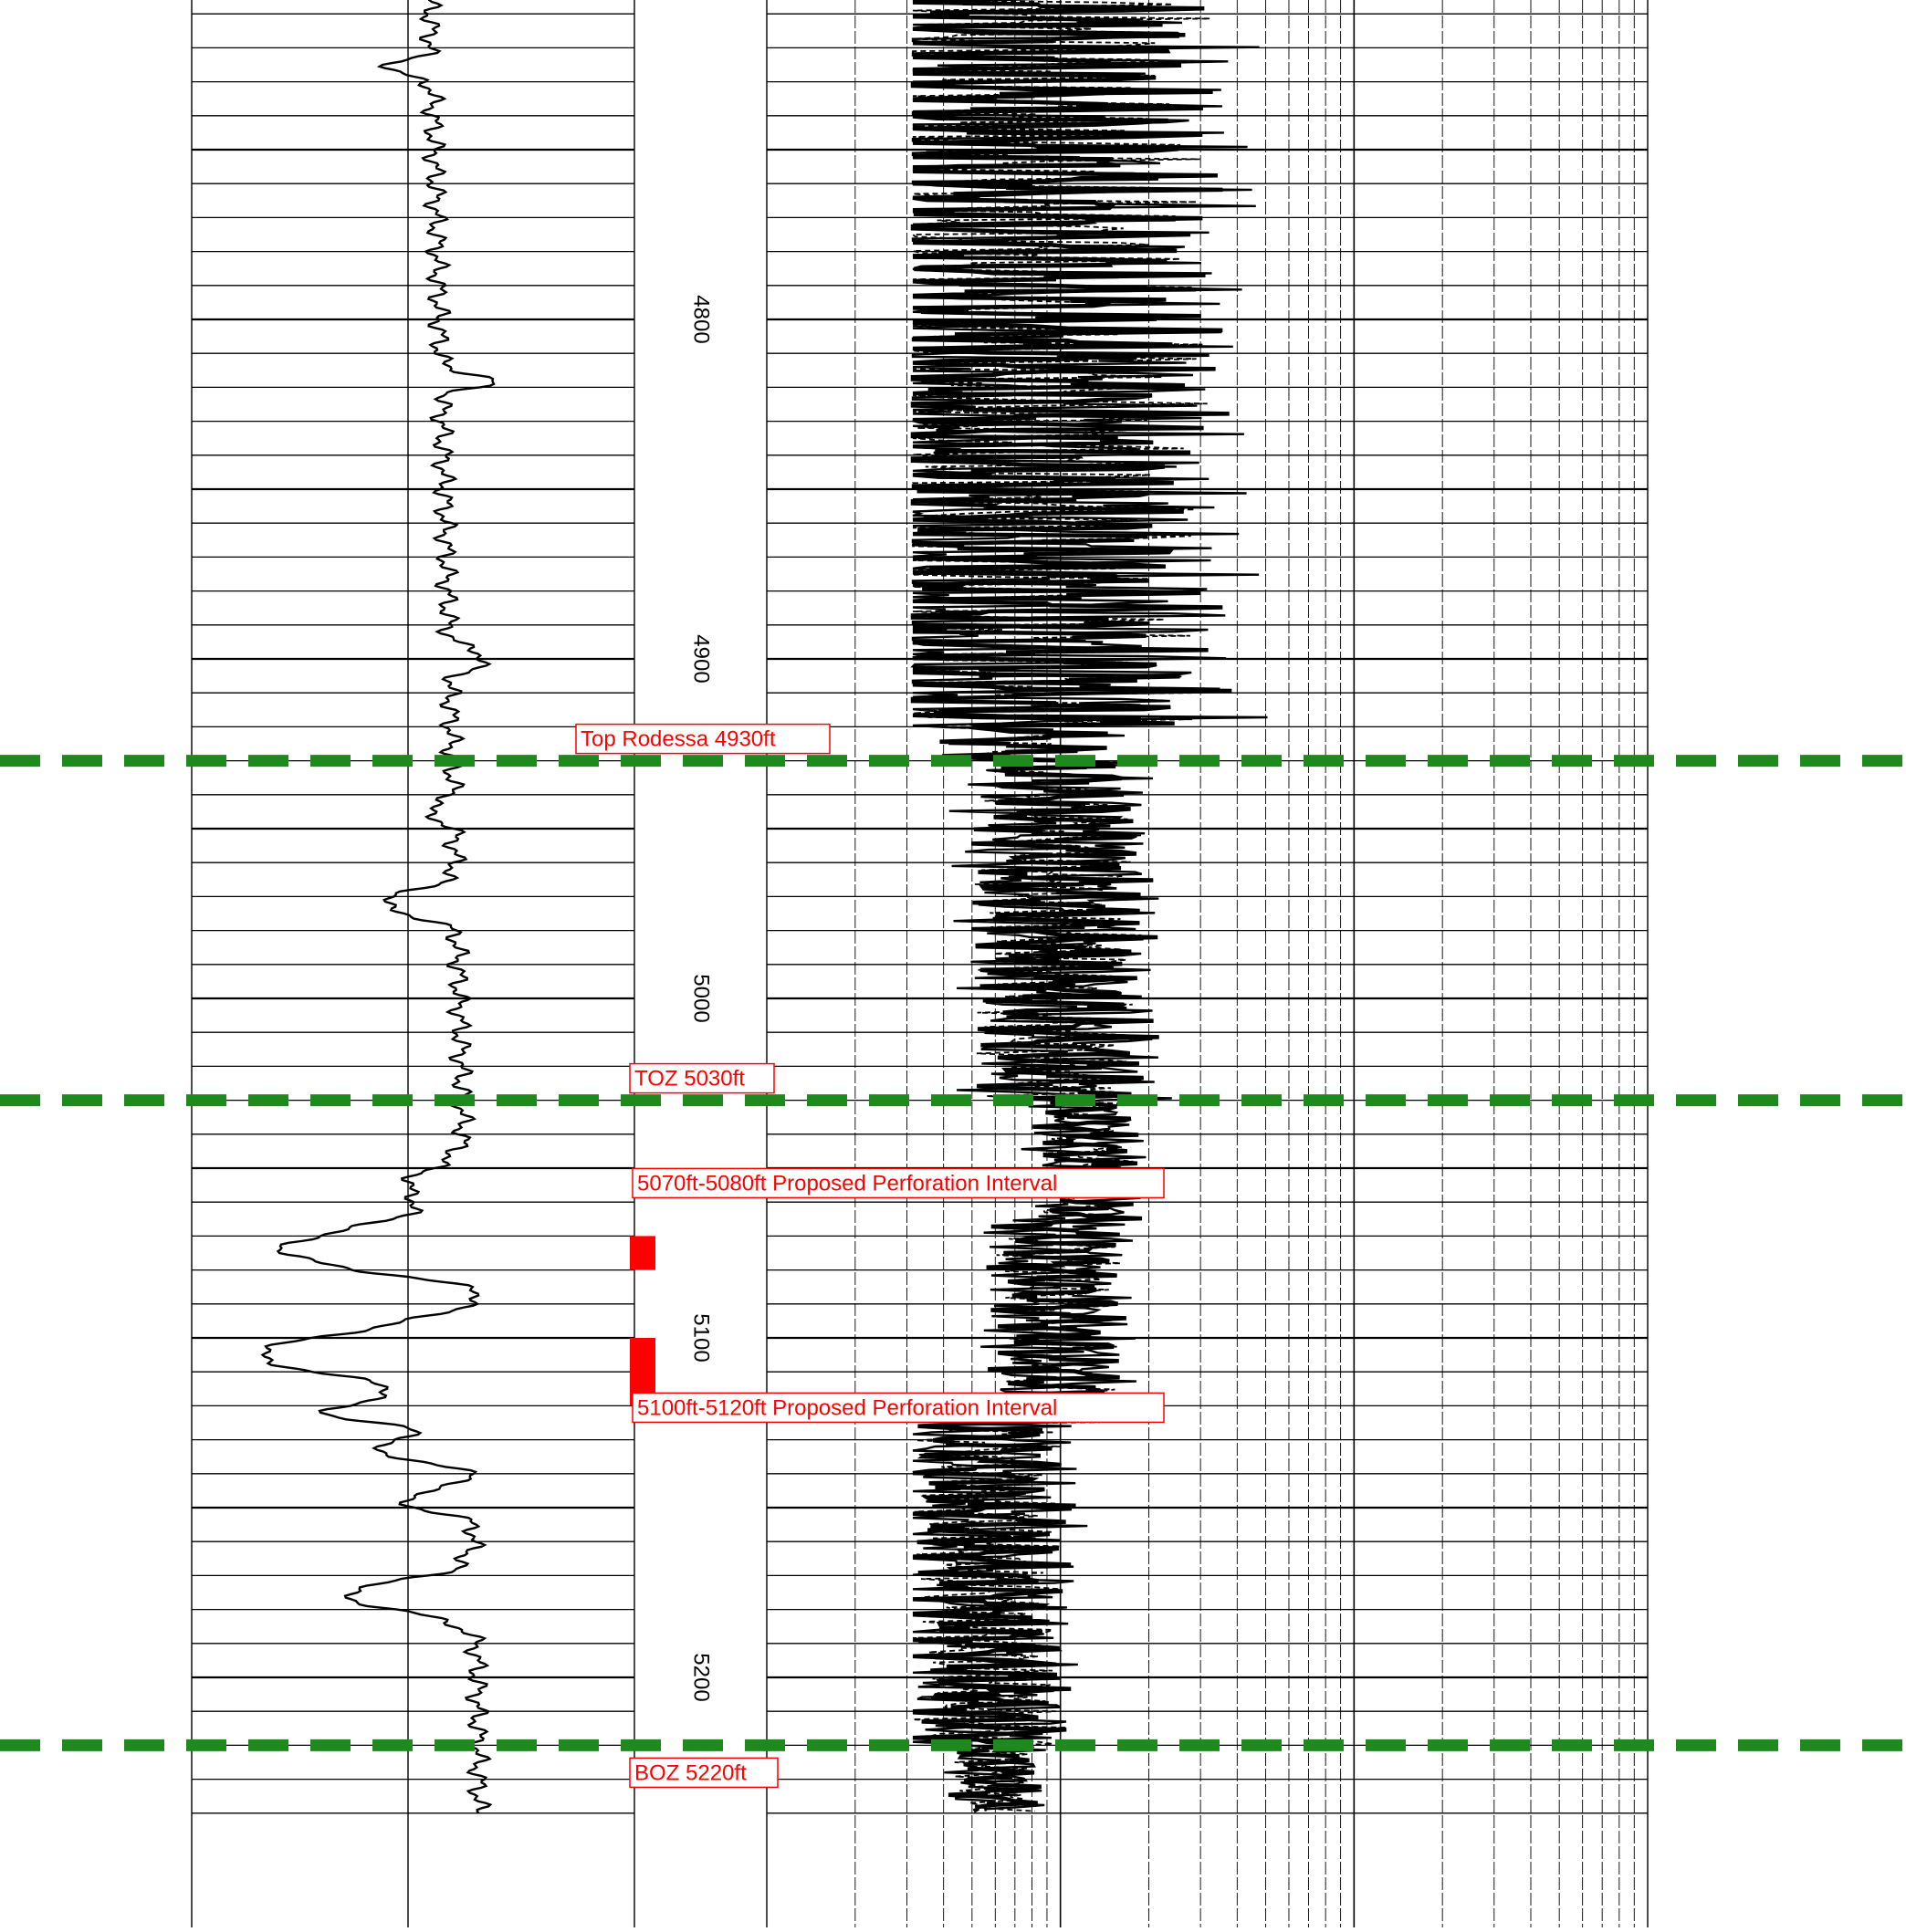 Image resolution: width=1906 pixels, height=1932 pixels. I want to click on depth-track-background, so click(700, 963).